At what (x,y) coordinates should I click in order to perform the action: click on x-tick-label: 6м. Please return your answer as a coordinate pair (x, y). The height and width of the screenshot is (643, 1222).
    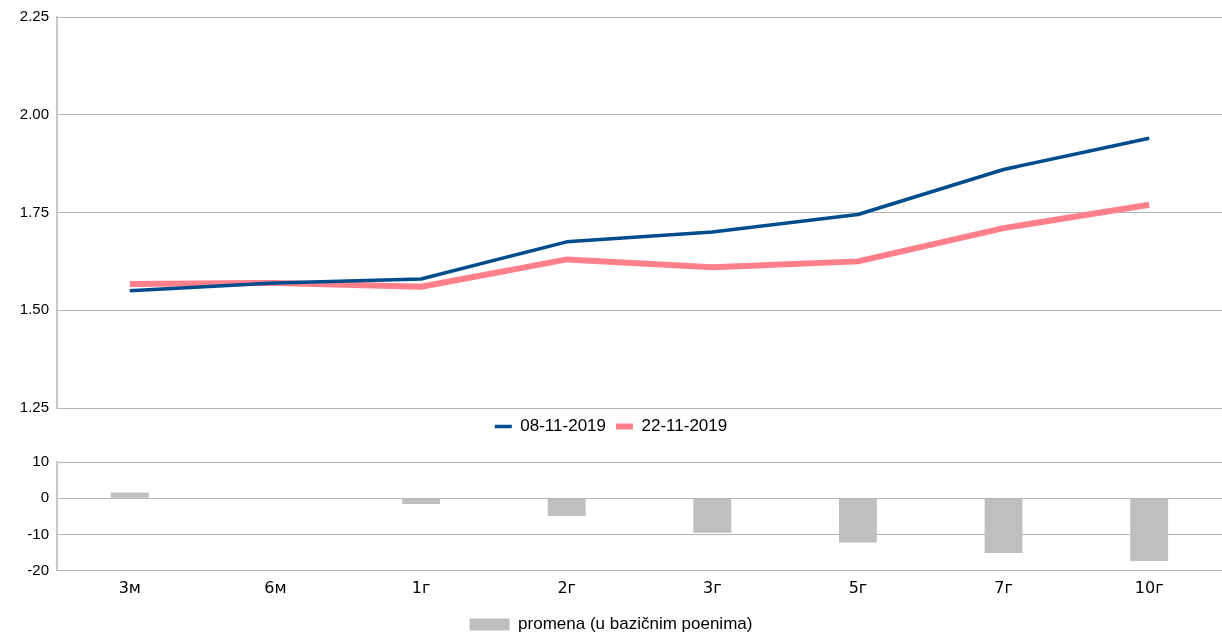
    Looking at the image, I should click on (275, 587).